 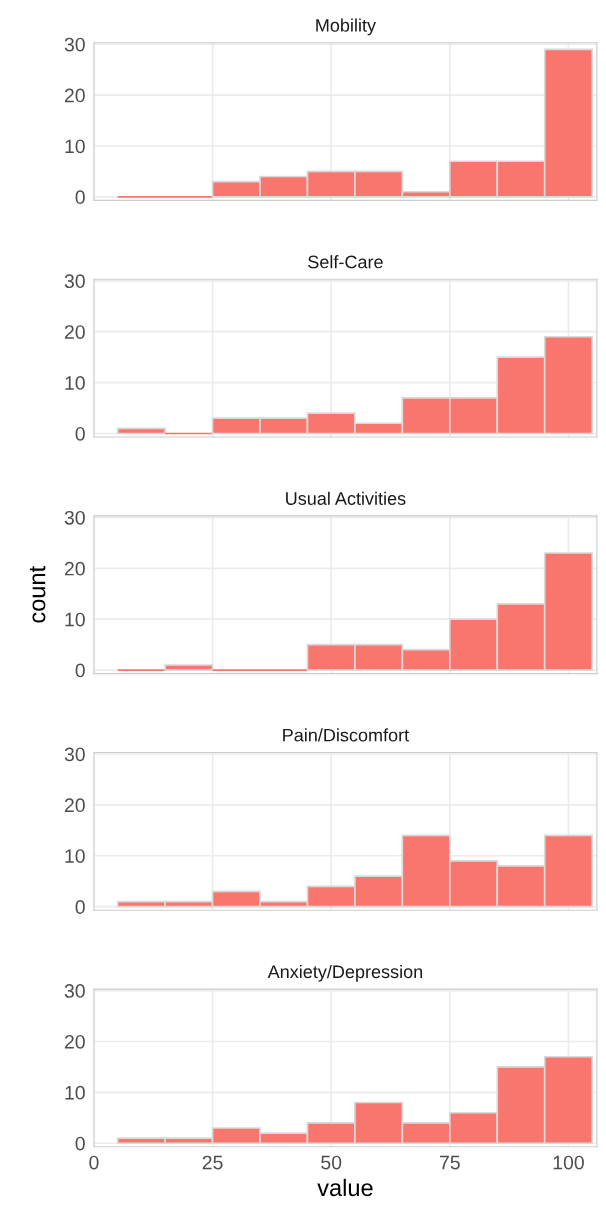 I want to click on chart-title: Usual Activities, so click(x=346, y=498).